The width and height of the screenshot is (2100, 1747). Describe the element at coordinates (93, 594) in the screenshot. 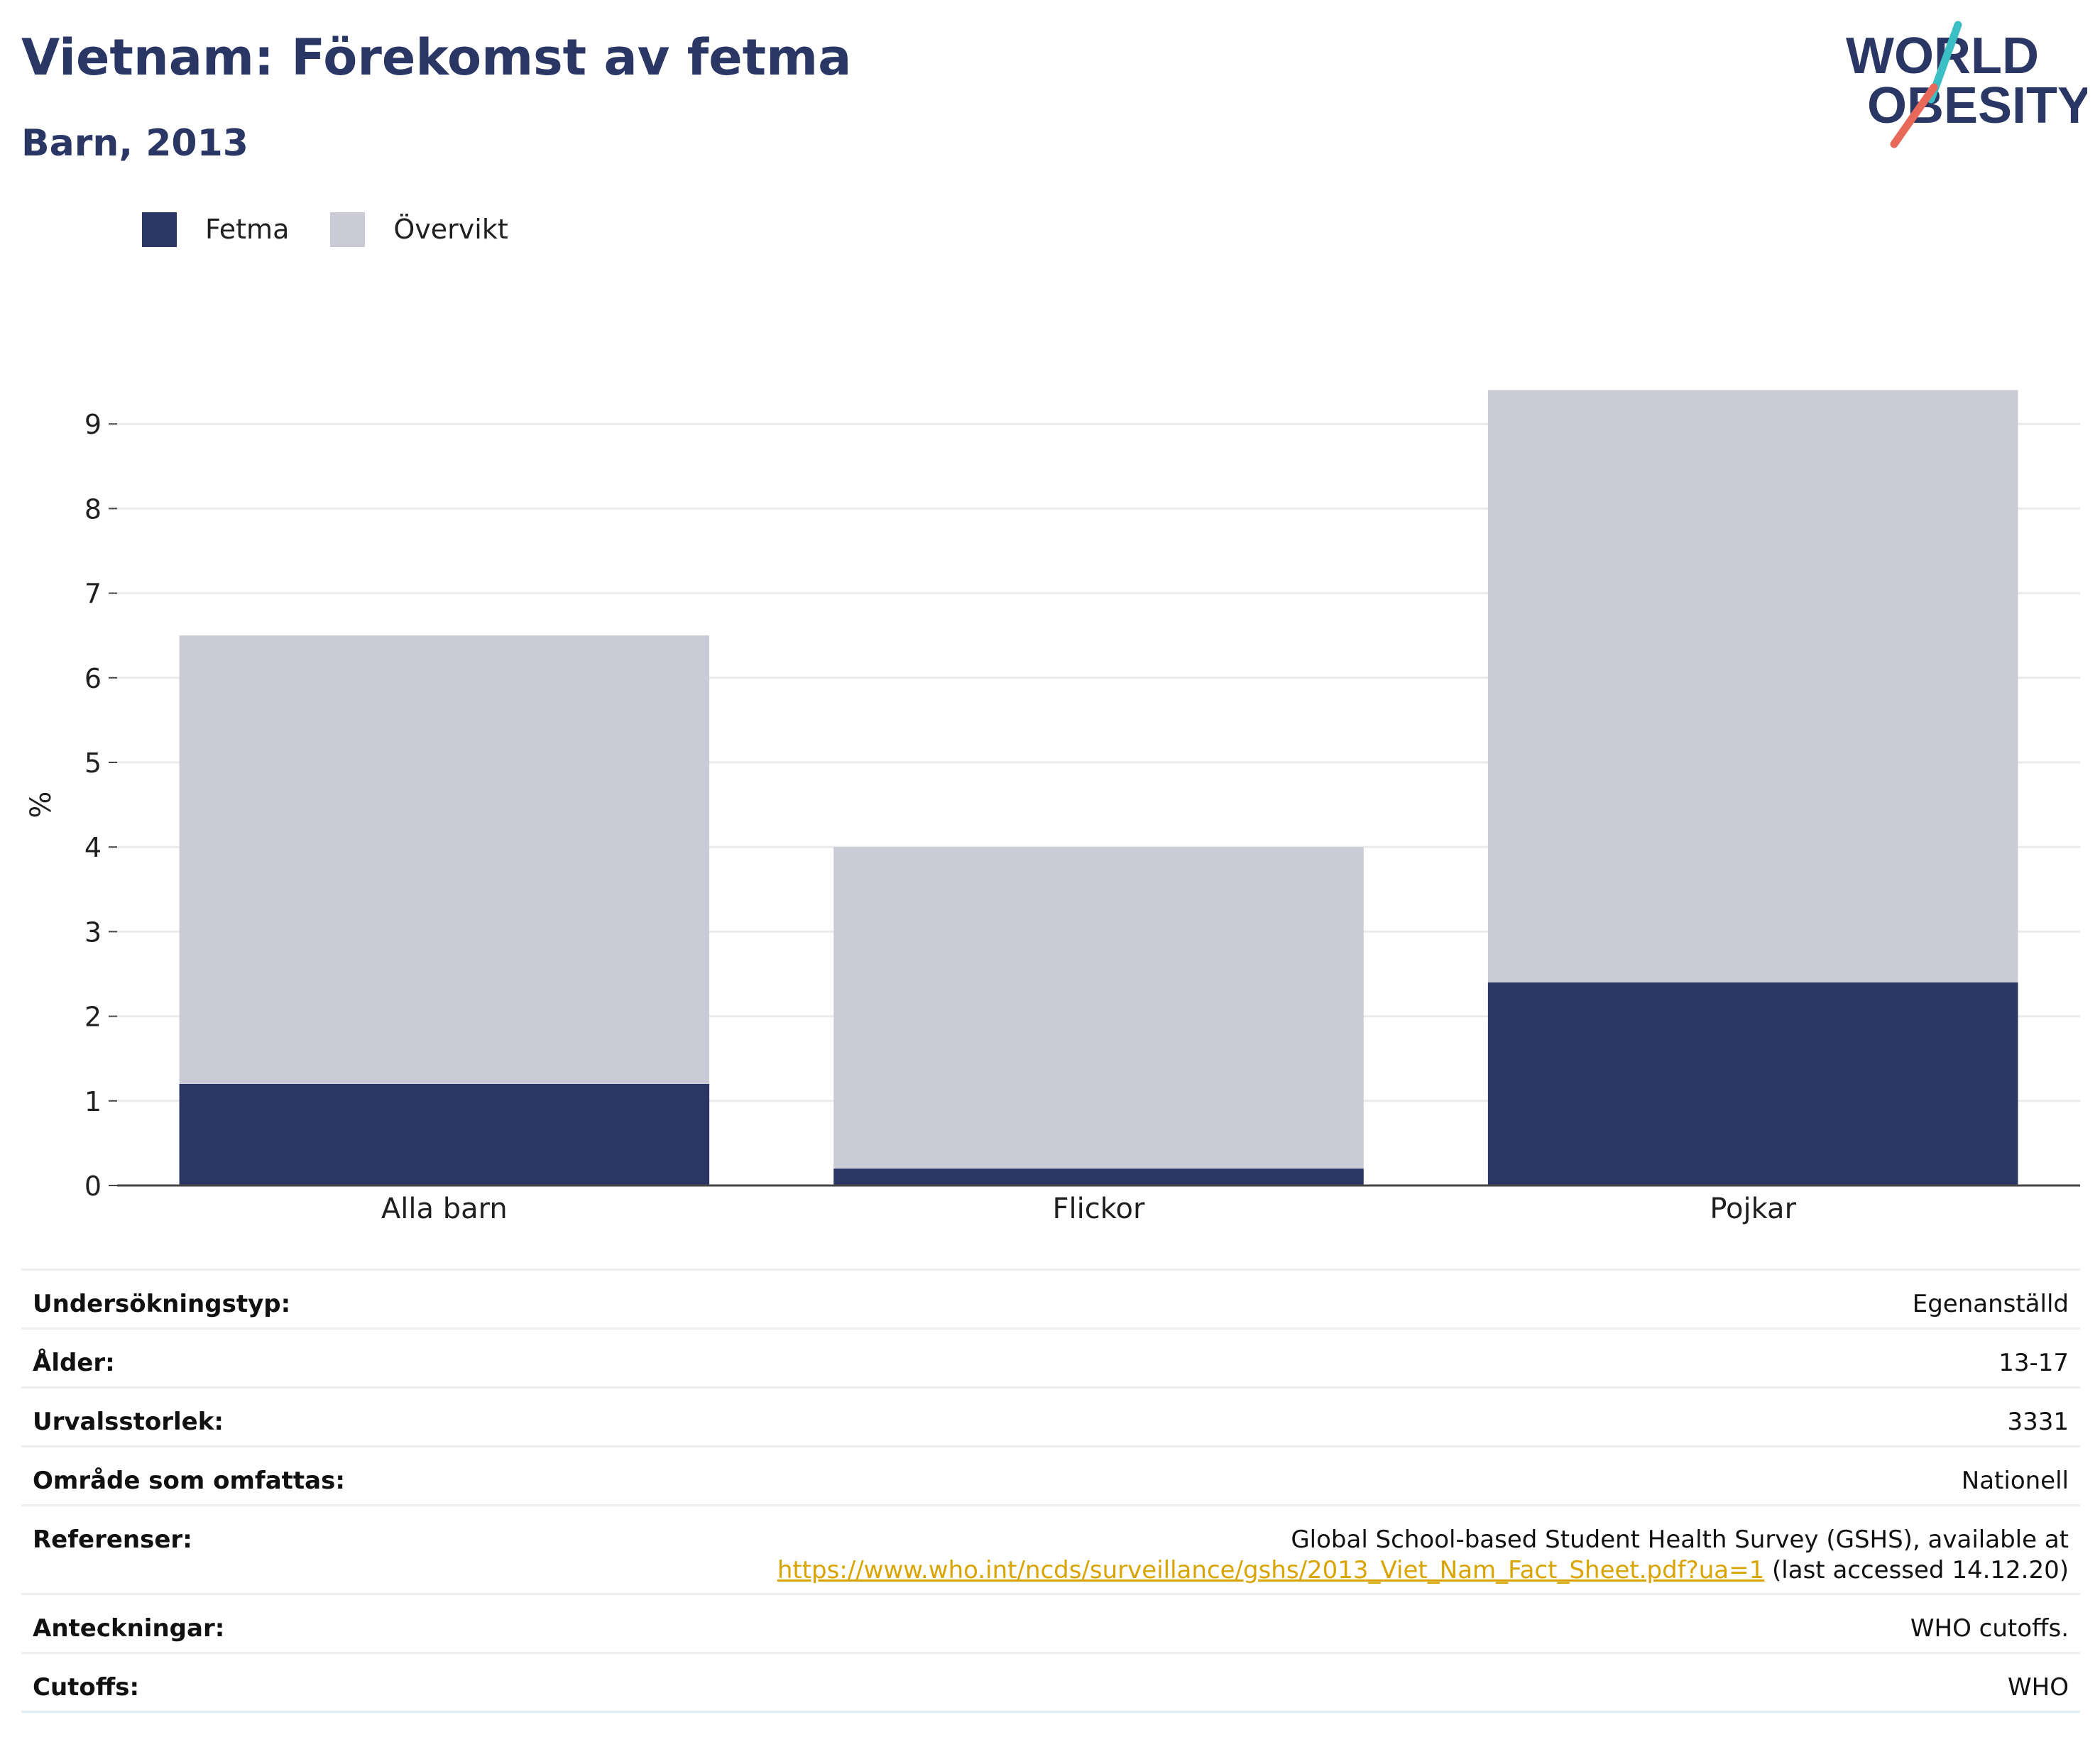

I see `y-tick-label: 7` at that location.